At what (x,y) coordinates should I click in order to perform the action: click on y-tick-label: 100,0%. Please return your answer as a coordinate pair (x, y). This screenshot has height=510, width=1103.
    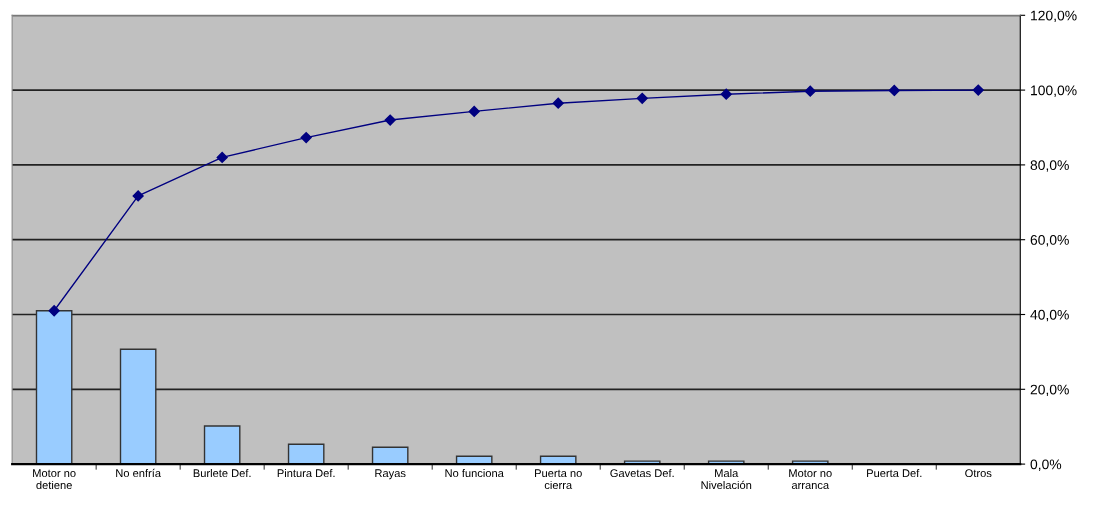
    Looking at the image, I should click on (1054, 91).